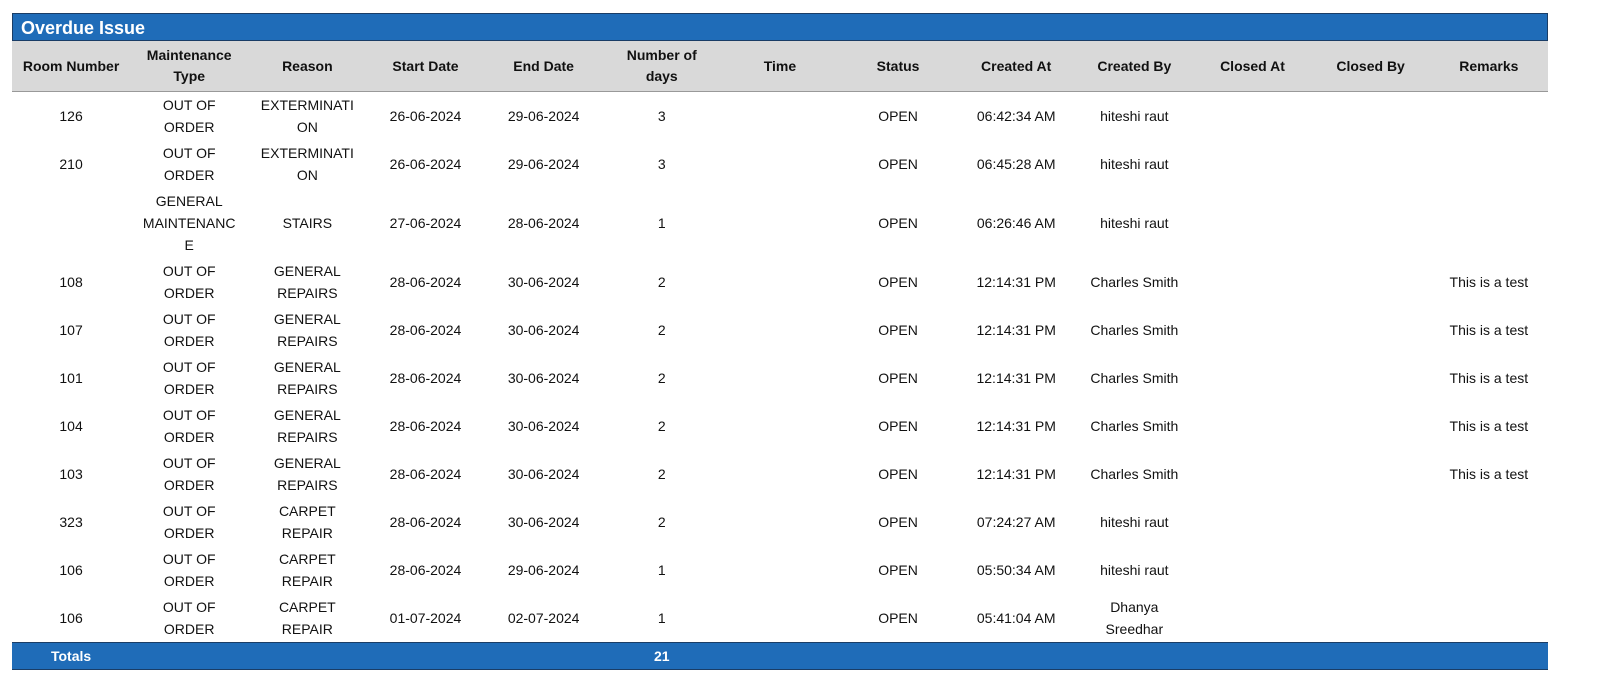  What do you see at coordinates (543, 66) in the screenshot?
I see `column-header: End Date` at bounding box center [543, 66].